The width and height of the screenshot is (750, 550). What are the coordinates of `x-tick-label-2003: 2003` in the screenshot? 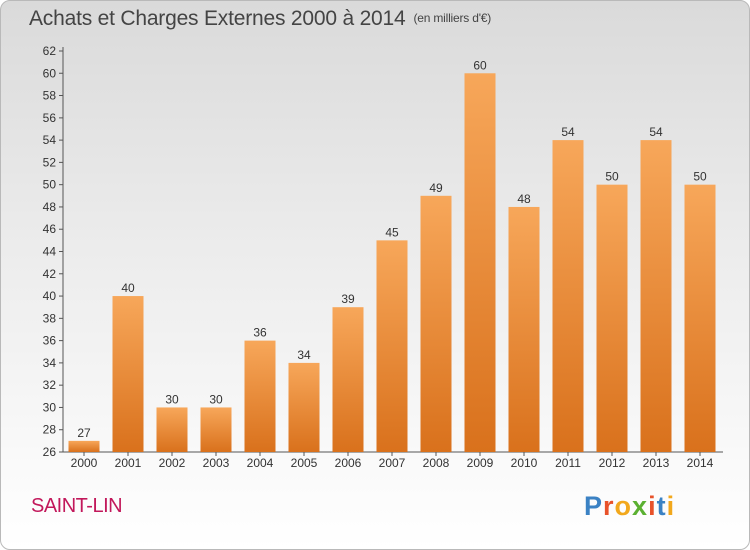 It's located at (216, 463).